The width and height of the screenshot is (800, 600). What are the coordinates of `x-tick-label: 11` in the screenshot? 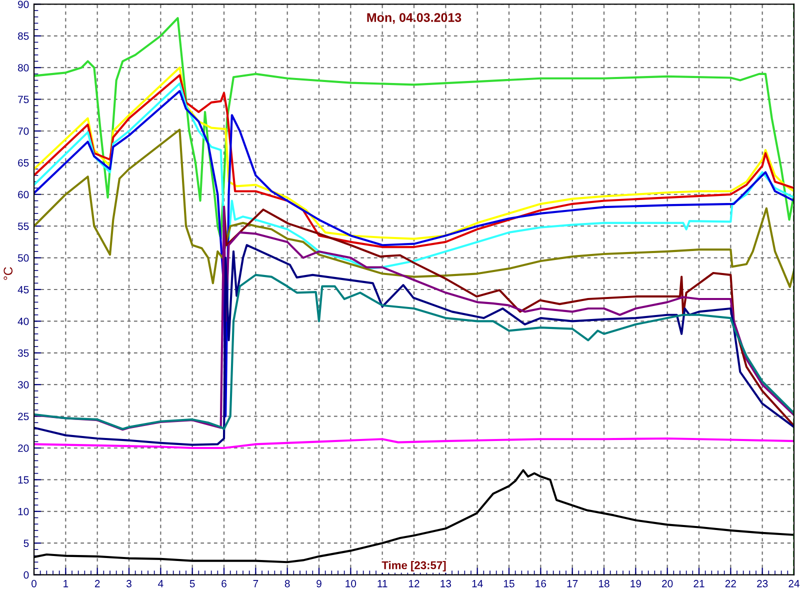 It's located at (383, 584).